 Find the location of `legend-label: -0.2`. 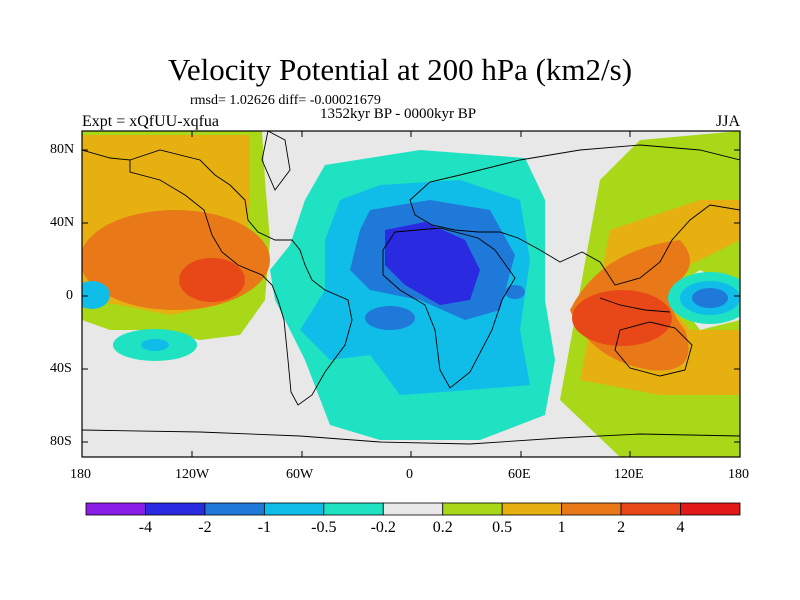

legend-label: -0.2 is located at coordinates (383, 527).